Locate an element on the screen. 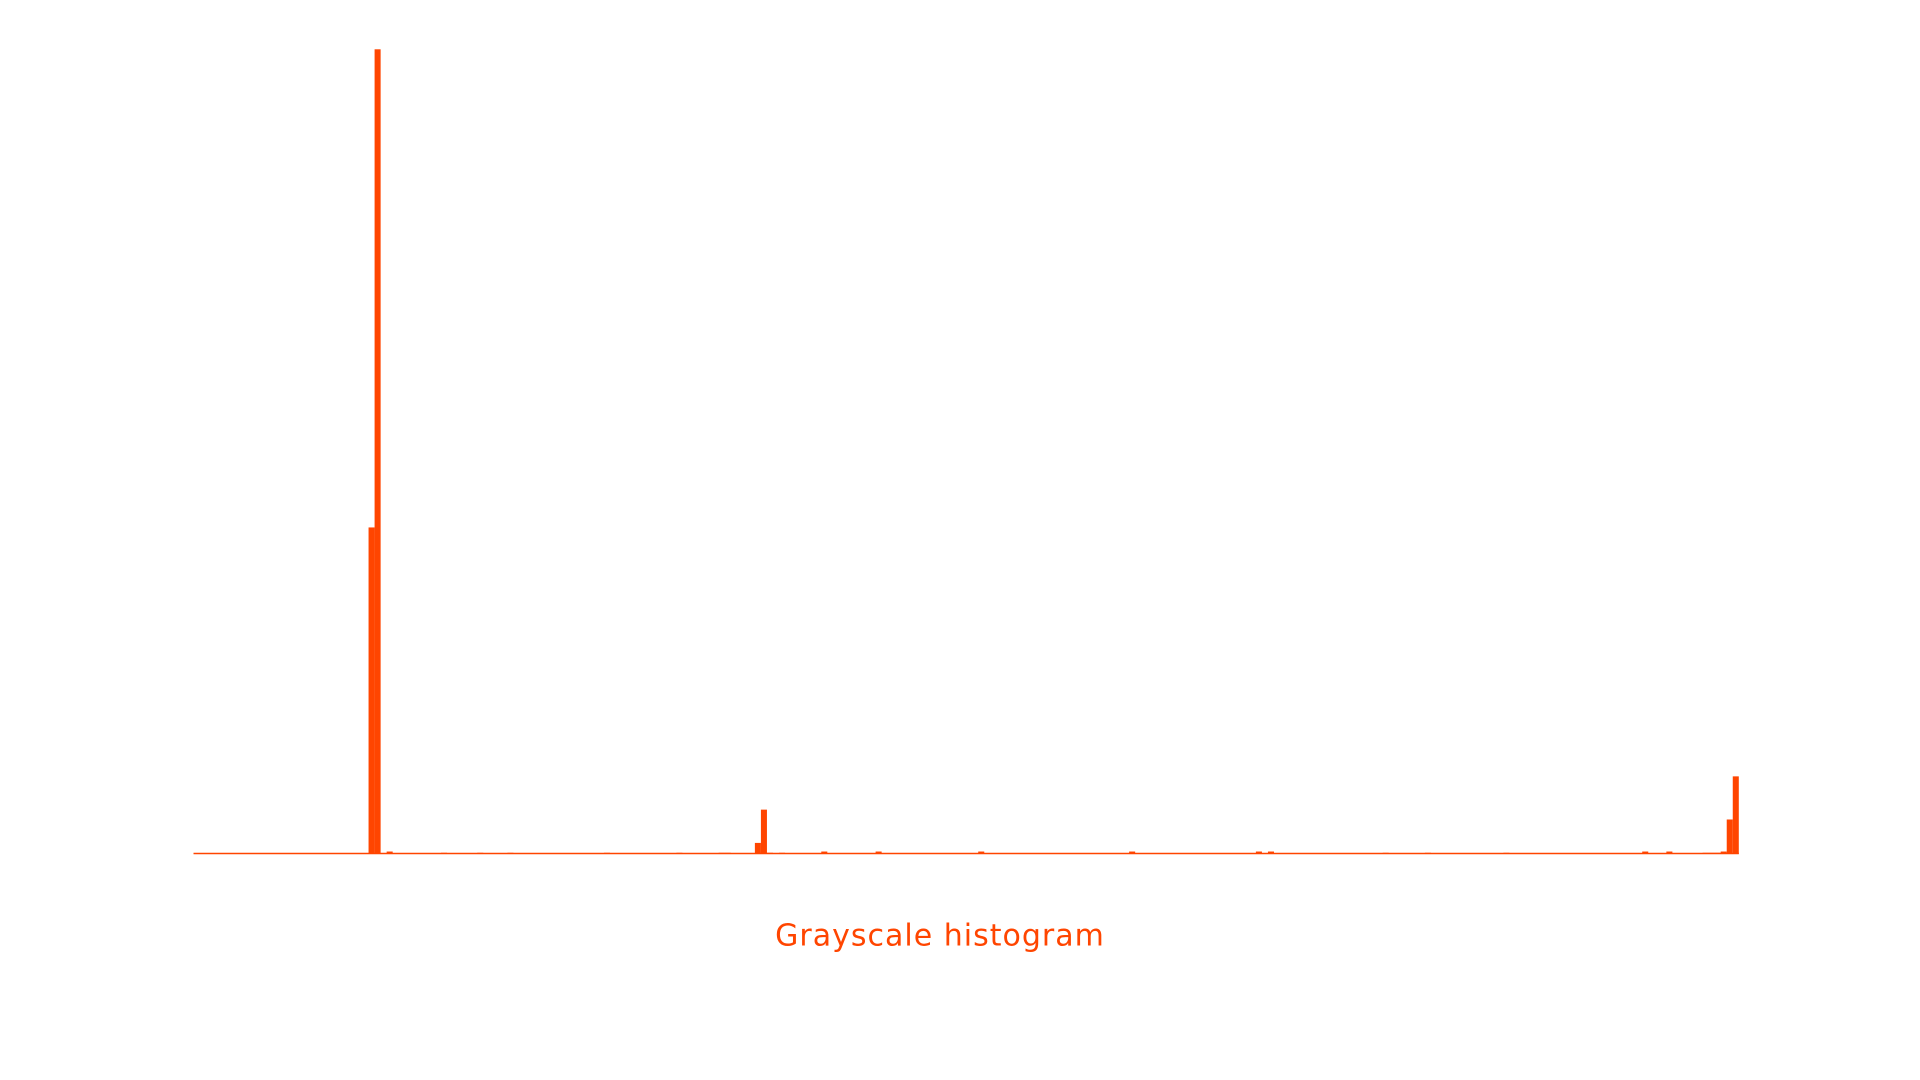 The image size is (1920, 1080). chart-title: Grayscale histogram is located at coordinates (940, 936).